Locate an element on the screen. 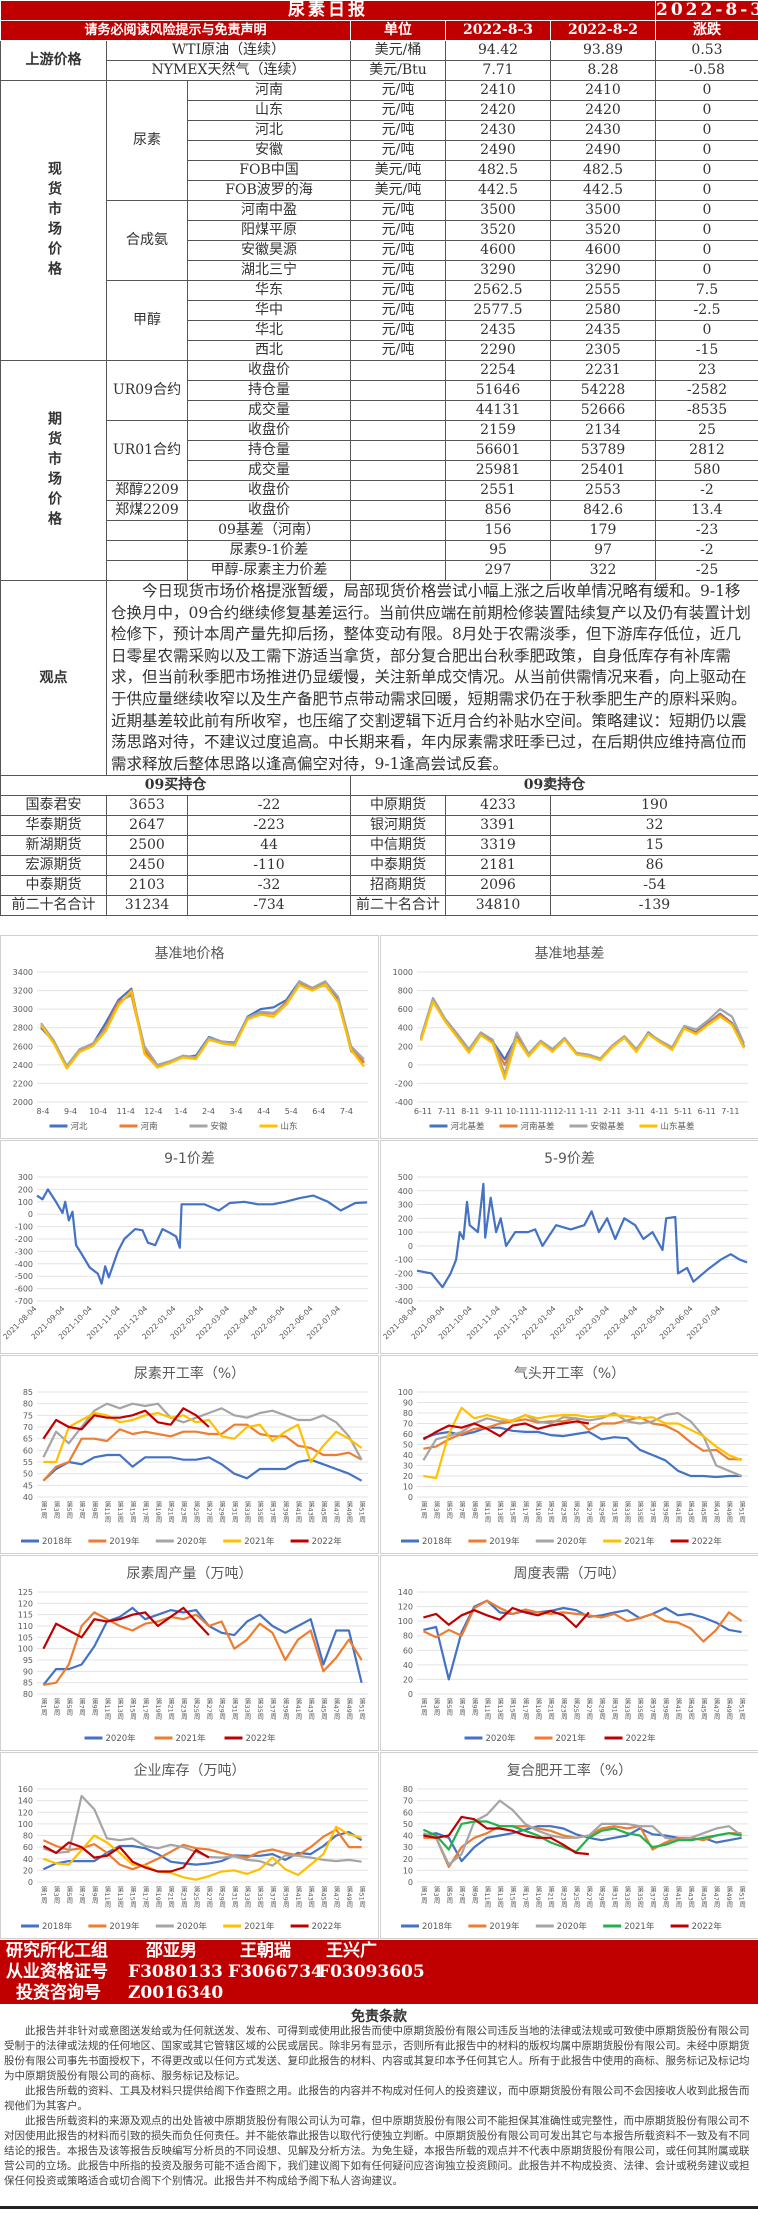 The width and height of the screenshot is (758, 2214). y-tick-label: 3000 is located at coordinates (23, 1009).